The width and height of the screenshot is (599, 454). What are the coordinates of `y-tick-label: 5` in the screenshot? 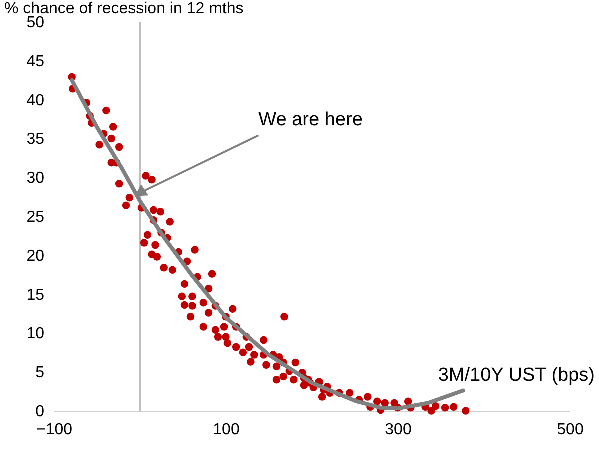 It's located at (40, 373).